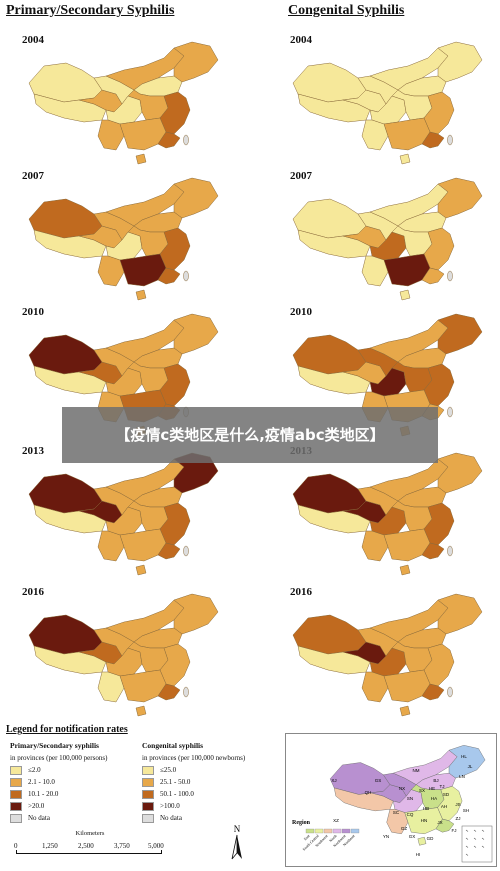 Image resolution: width=500 pixels, height=871 pixels. What do you see at coordinates (410, 814) in the screenshot?
I see `province-label: CQ` at bounding box center [410, 814].